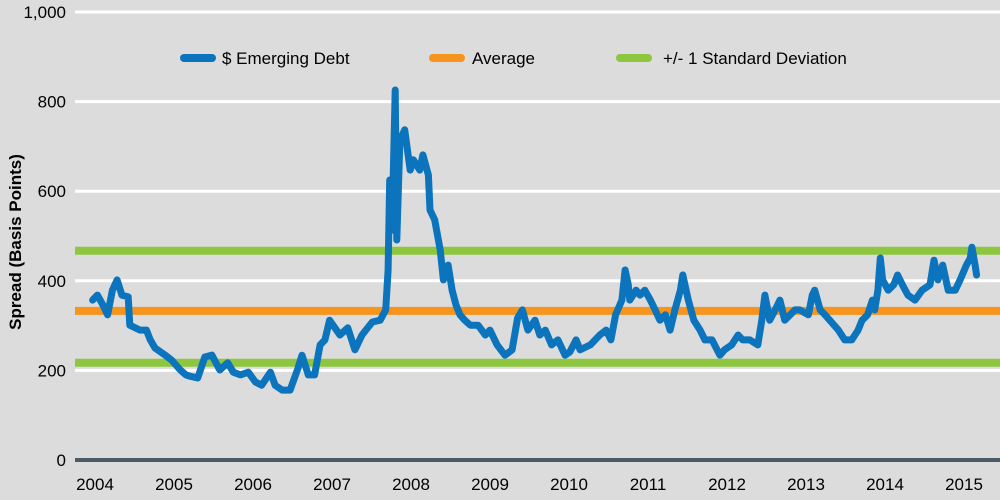 The height and width of the screenshot is (500, 1000). Describe the element at coordinates (755, 58) in the screenshot. I see `legend-label-std-dev: +/- 1 Standard Deviation` at that location.